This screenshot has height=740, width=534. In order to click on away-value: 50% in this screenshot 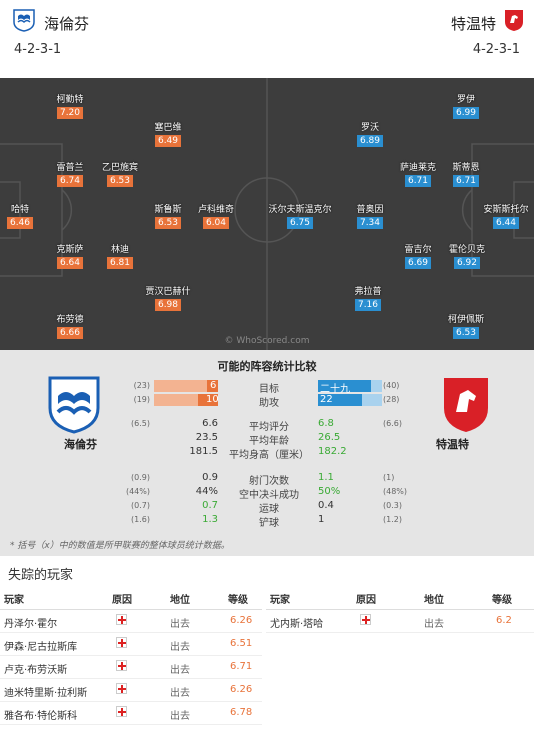, I will do `click(329, 491)`.